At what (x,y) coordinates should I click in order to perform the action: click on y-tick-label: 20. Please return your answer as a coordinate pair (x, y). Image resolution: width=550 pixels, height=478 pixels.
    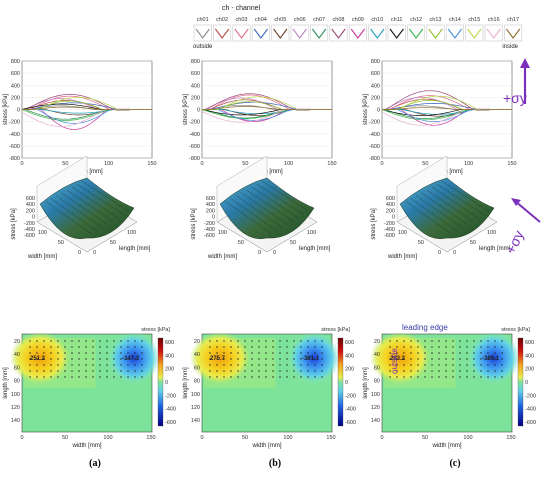
    Looking at the image, I should click on (17, 342).